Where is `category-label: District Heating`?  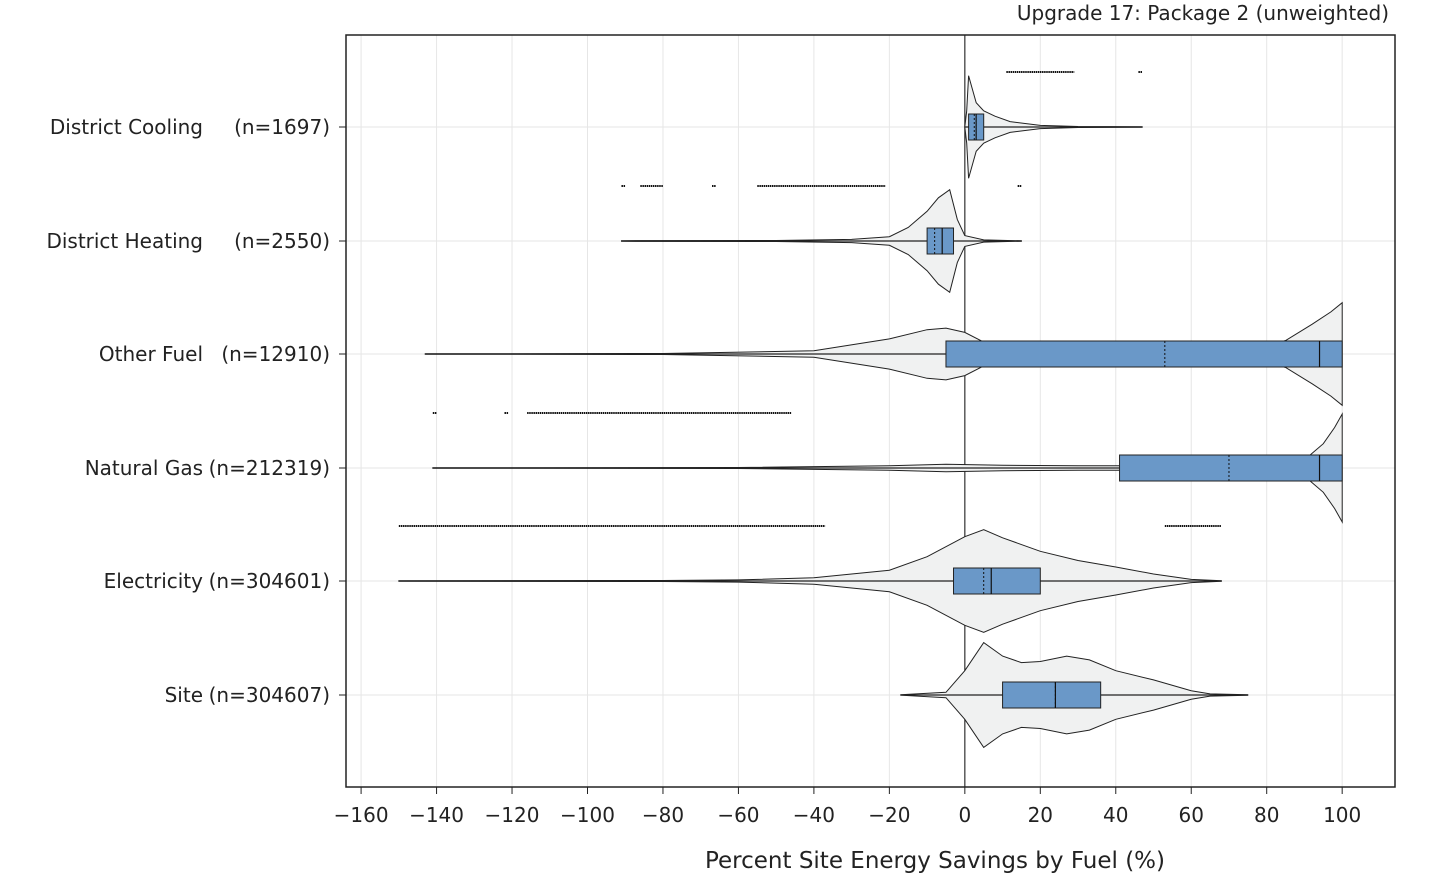
category-label: District Heating is located at coordinates (124, 241).